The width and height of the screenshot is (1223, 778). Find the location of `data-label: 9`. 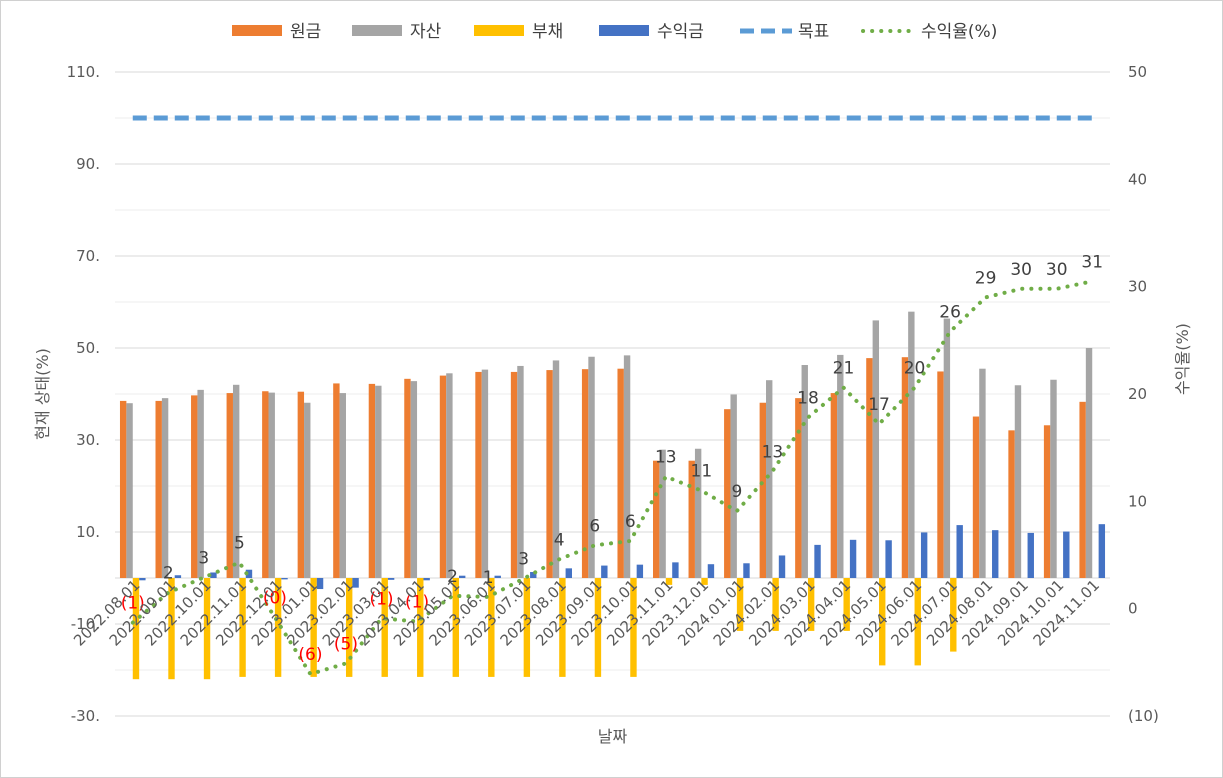

data-label: 9 is located at coordinates (736, 492).